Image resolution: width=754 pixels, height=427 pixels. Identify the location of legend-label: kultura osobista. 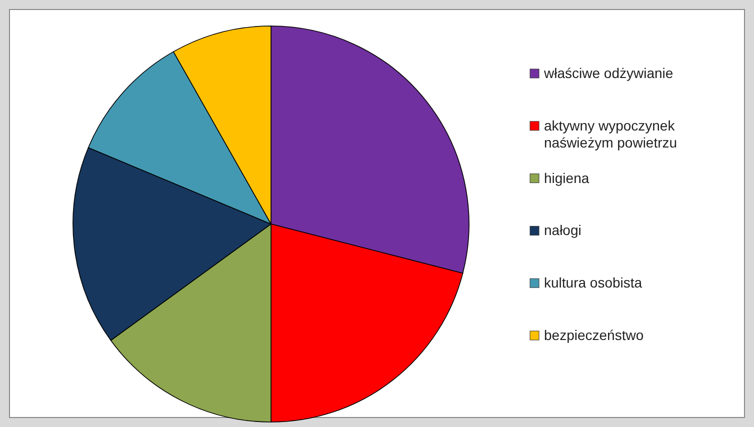
(593, 282).